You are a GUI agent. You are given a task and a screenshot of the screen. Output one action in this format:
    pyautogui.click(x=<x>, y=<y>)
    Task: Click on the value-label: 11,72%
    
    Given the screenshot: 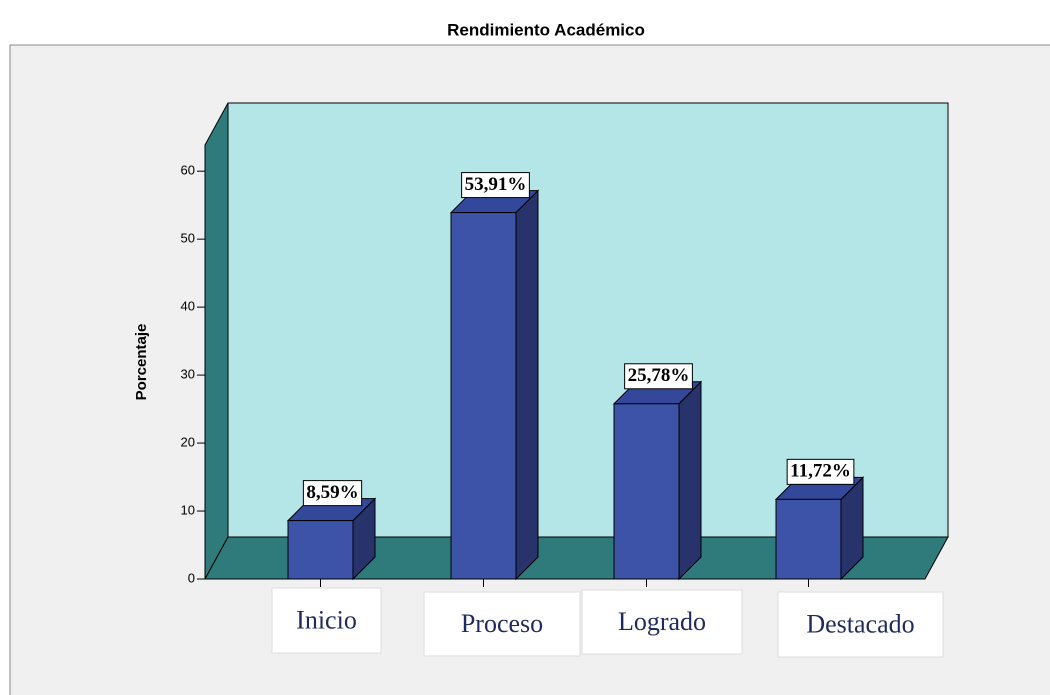 What is the action you would take?
    pyautogui.click(x=820, y=471)
    